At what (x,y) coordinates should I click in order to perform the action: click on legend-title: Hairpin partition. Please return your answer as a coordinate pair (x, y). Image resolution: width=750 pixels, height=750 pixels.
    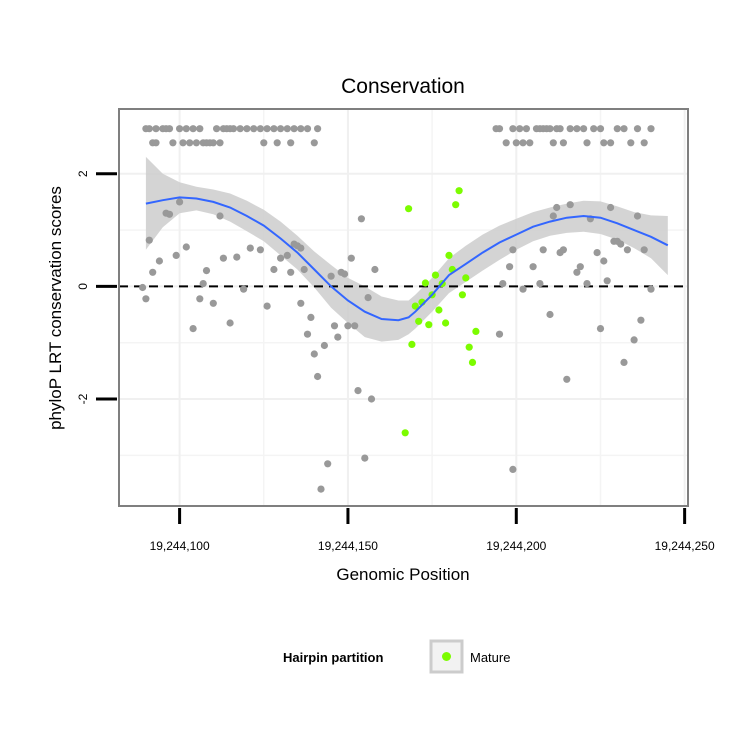
    Looking at the image, I should click on (333, 657).